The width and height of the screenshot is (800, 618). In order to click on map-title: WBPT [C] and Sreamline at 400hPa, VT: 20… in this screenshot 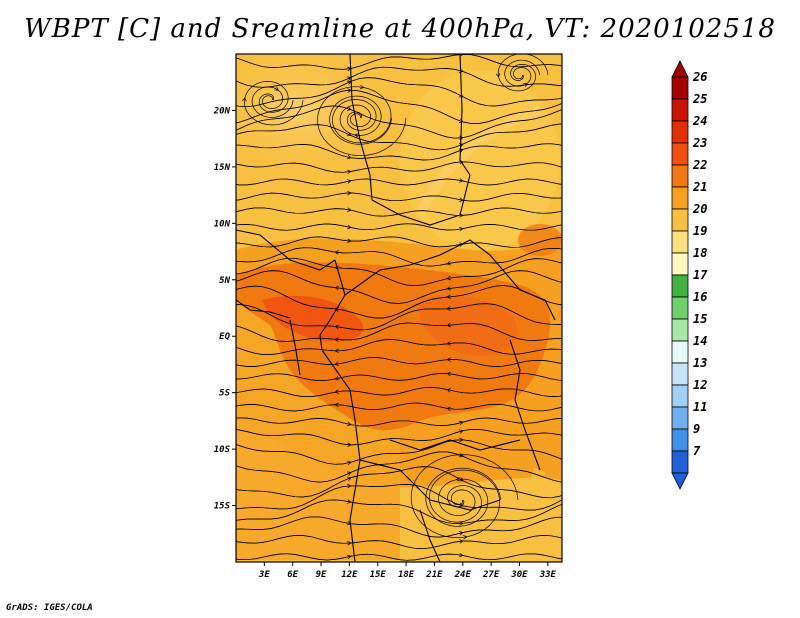, I will do `click(400, 29)`.